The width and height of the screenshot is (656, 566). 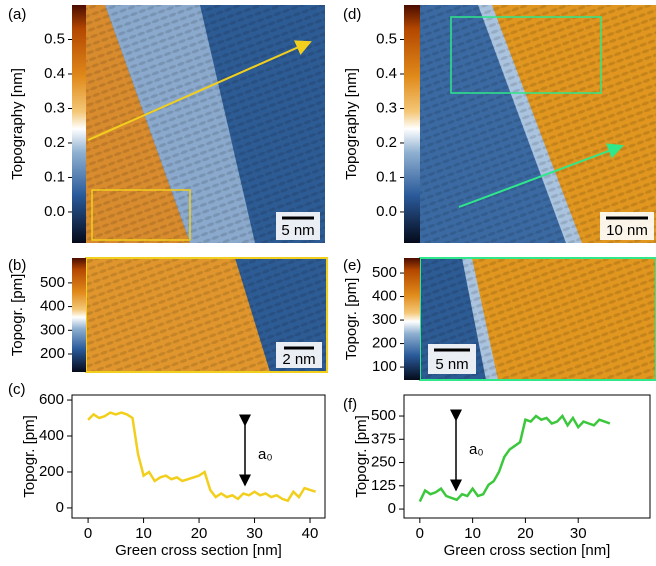 I want to click on y-tick-label: 250, so click(x=383, y=462).